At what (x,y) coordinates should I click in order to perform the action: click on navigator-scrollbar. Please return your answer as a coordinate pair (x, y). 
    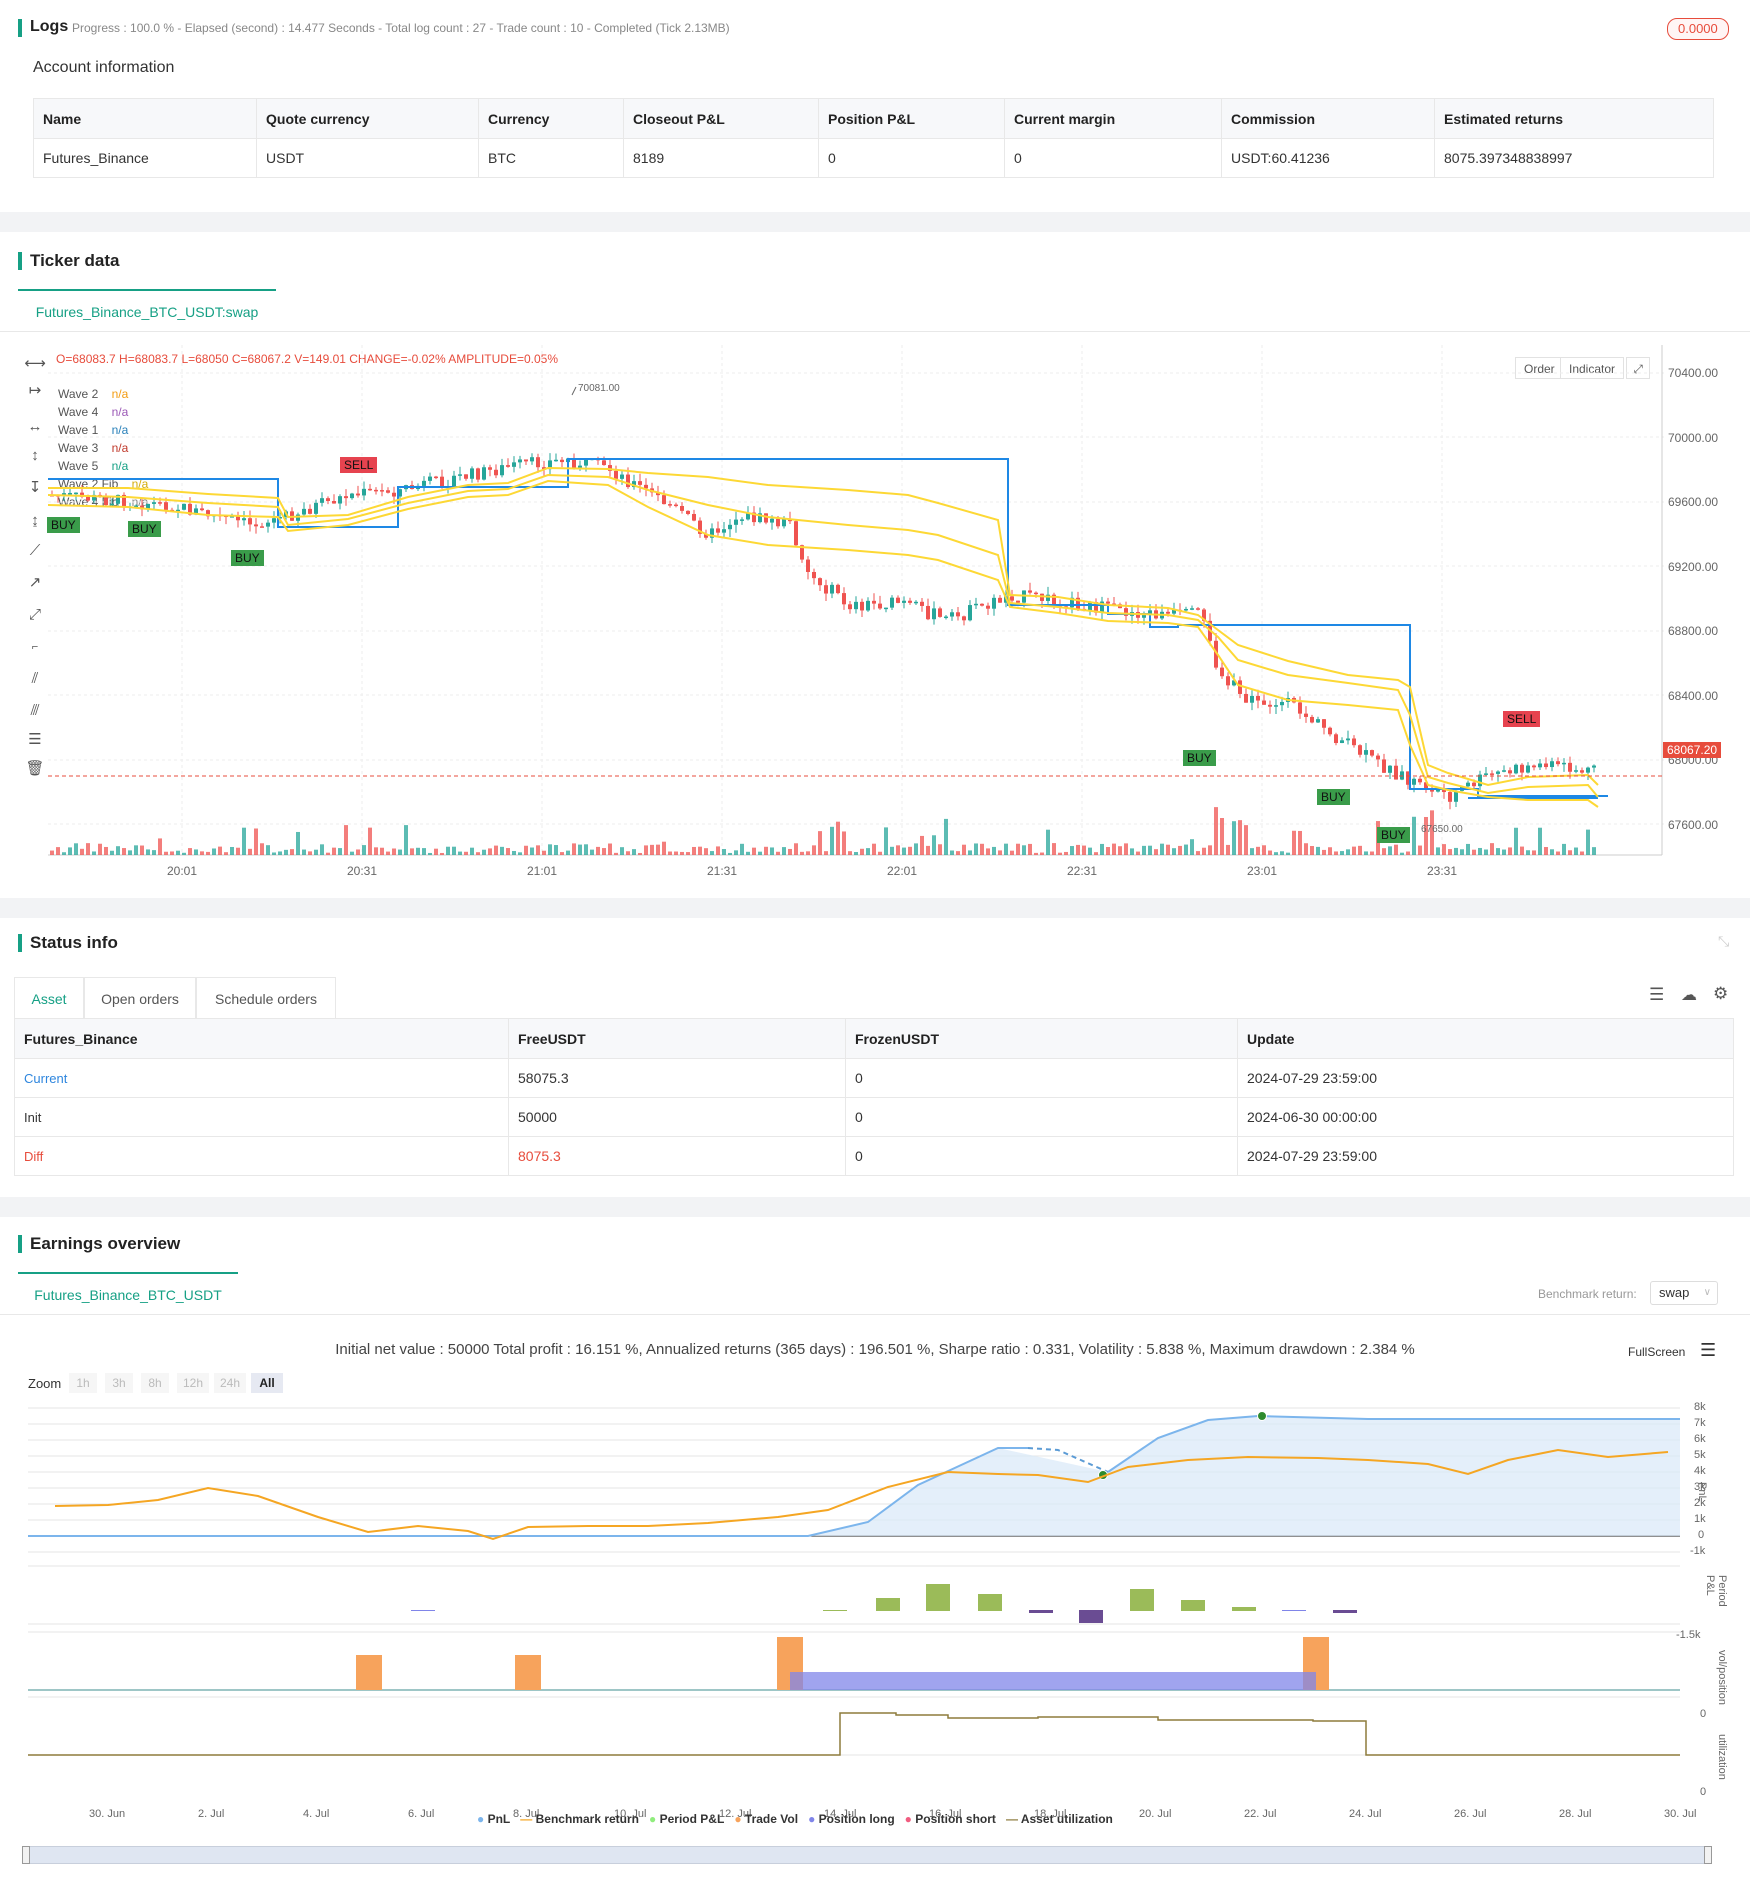
    Looking at the image, I should click on (867, 1855).